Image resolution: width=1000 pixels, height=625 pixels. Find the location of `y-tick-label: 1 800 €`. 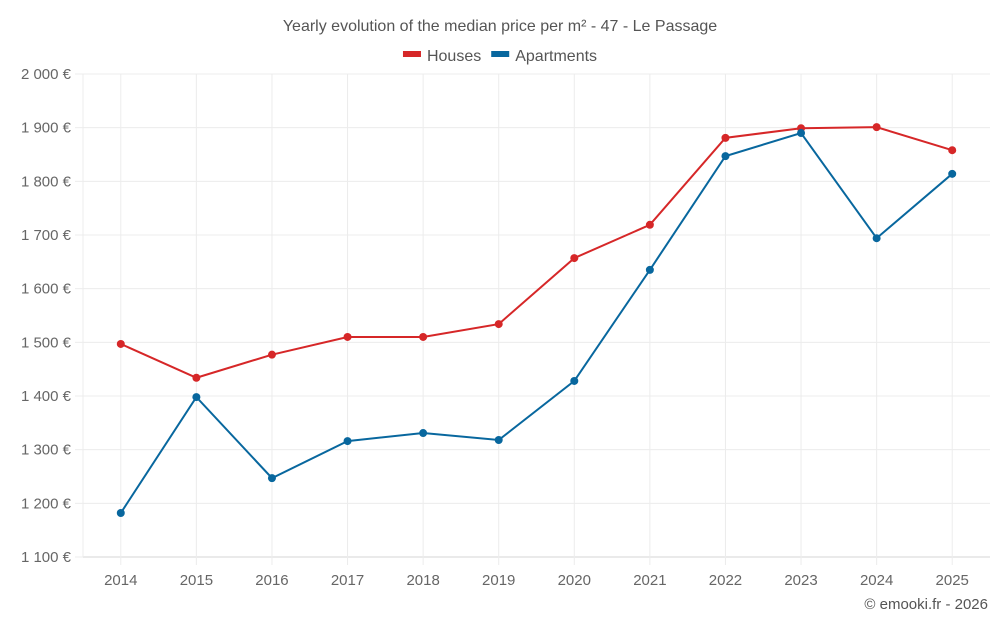

y-tick-label: 1 800 € is located at coordinates (46, 181).